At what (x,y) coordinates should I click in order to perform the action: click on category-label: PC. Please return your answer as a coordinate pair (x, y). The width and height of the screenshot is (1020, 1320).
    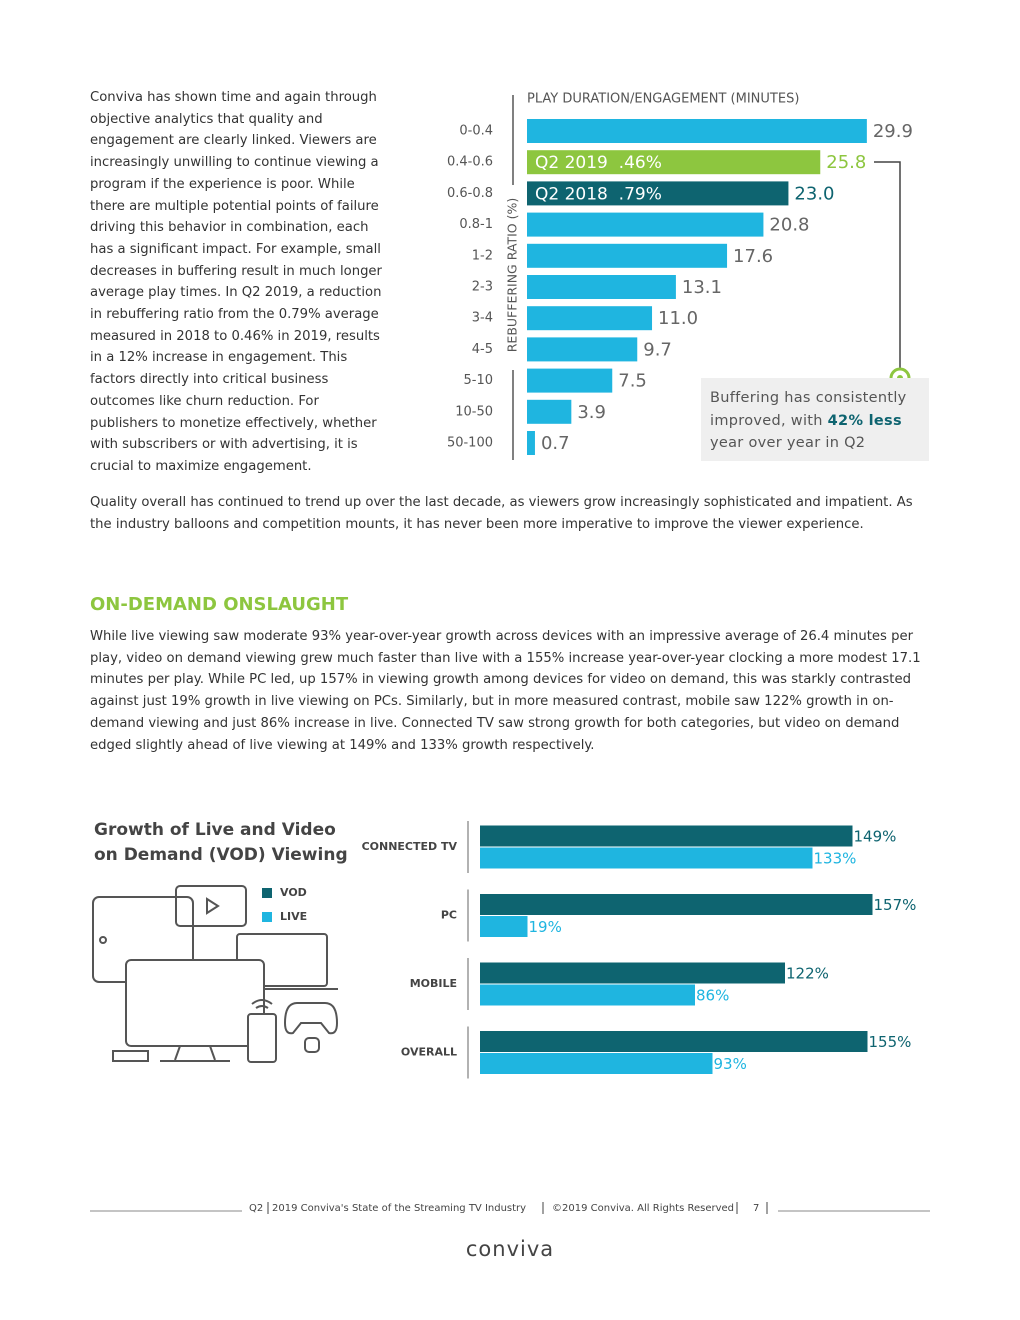
    Looking at the image, I should click on (449, 915).